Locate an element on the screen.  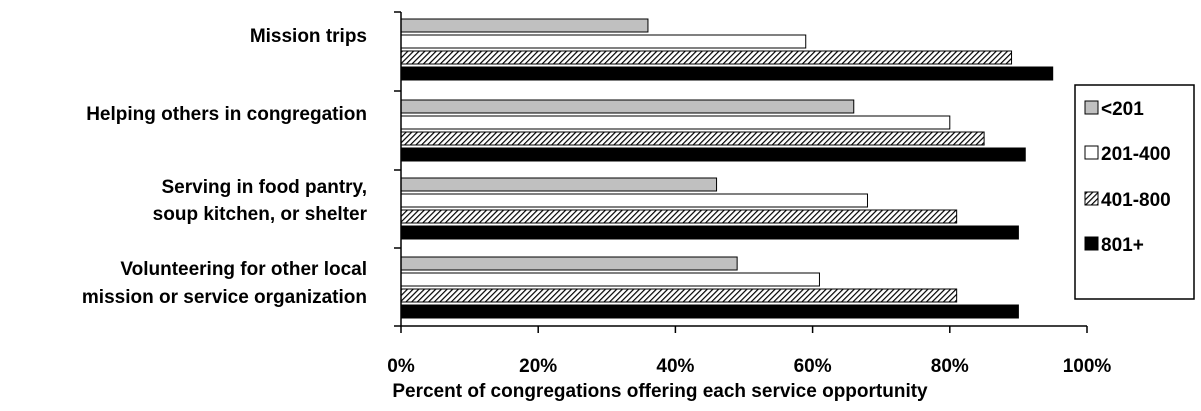
bar-<201-3 is located at coordinates (569, 263).